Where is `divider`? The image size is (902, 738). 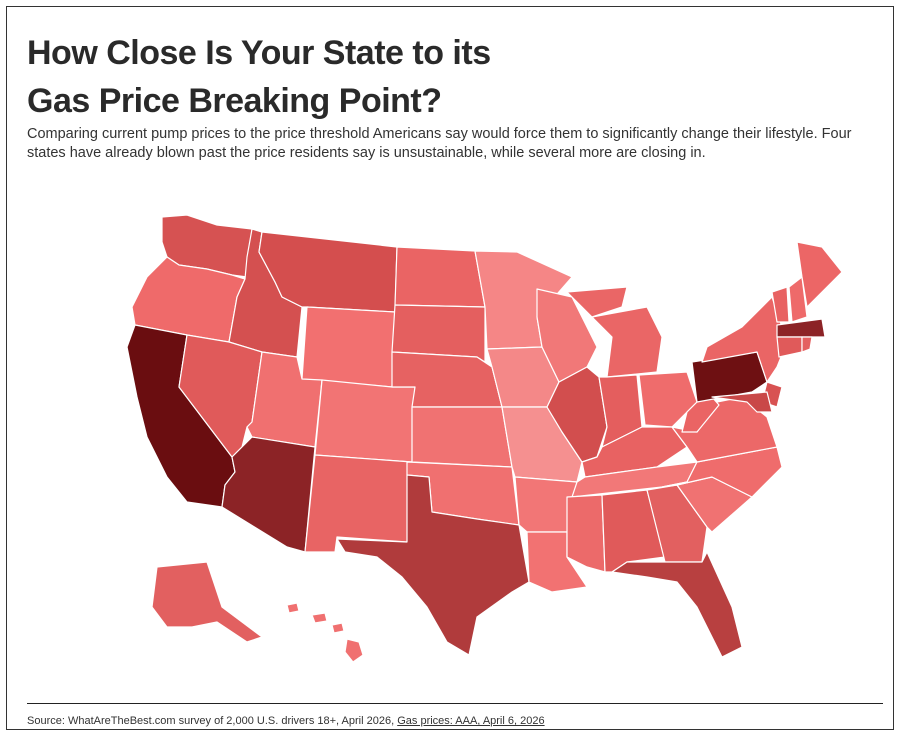
divider is located at coordinates (455, 703).